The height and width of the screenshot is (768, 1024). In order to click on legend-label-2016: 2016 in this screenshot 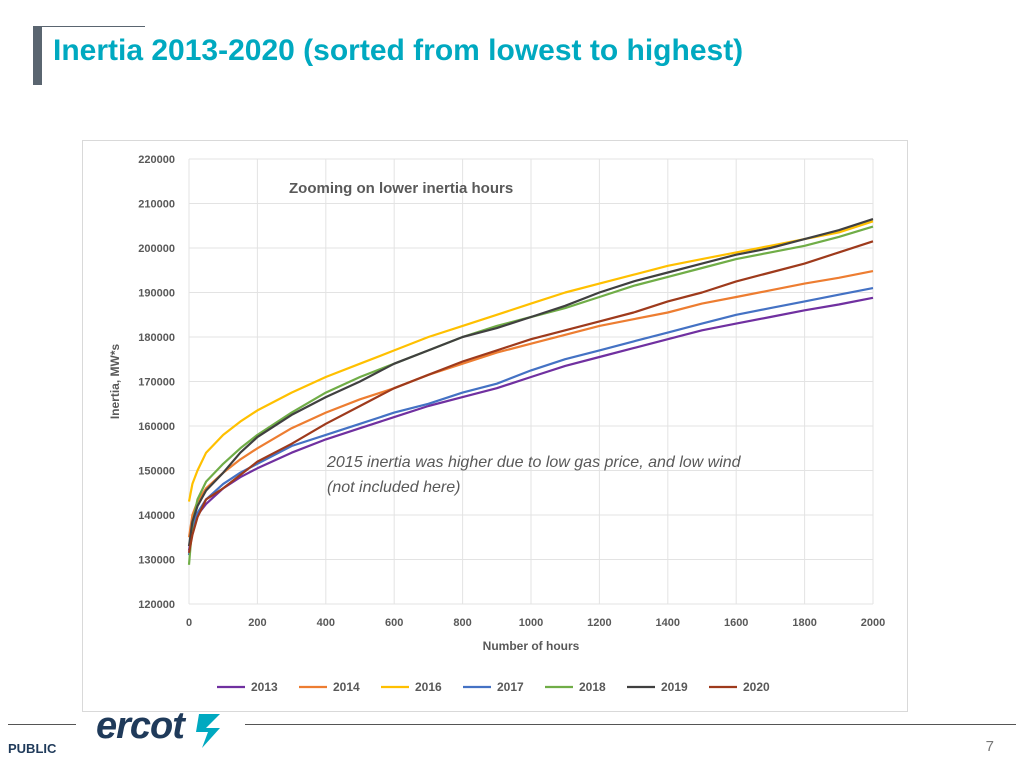, I will do `click(428, 687)`.